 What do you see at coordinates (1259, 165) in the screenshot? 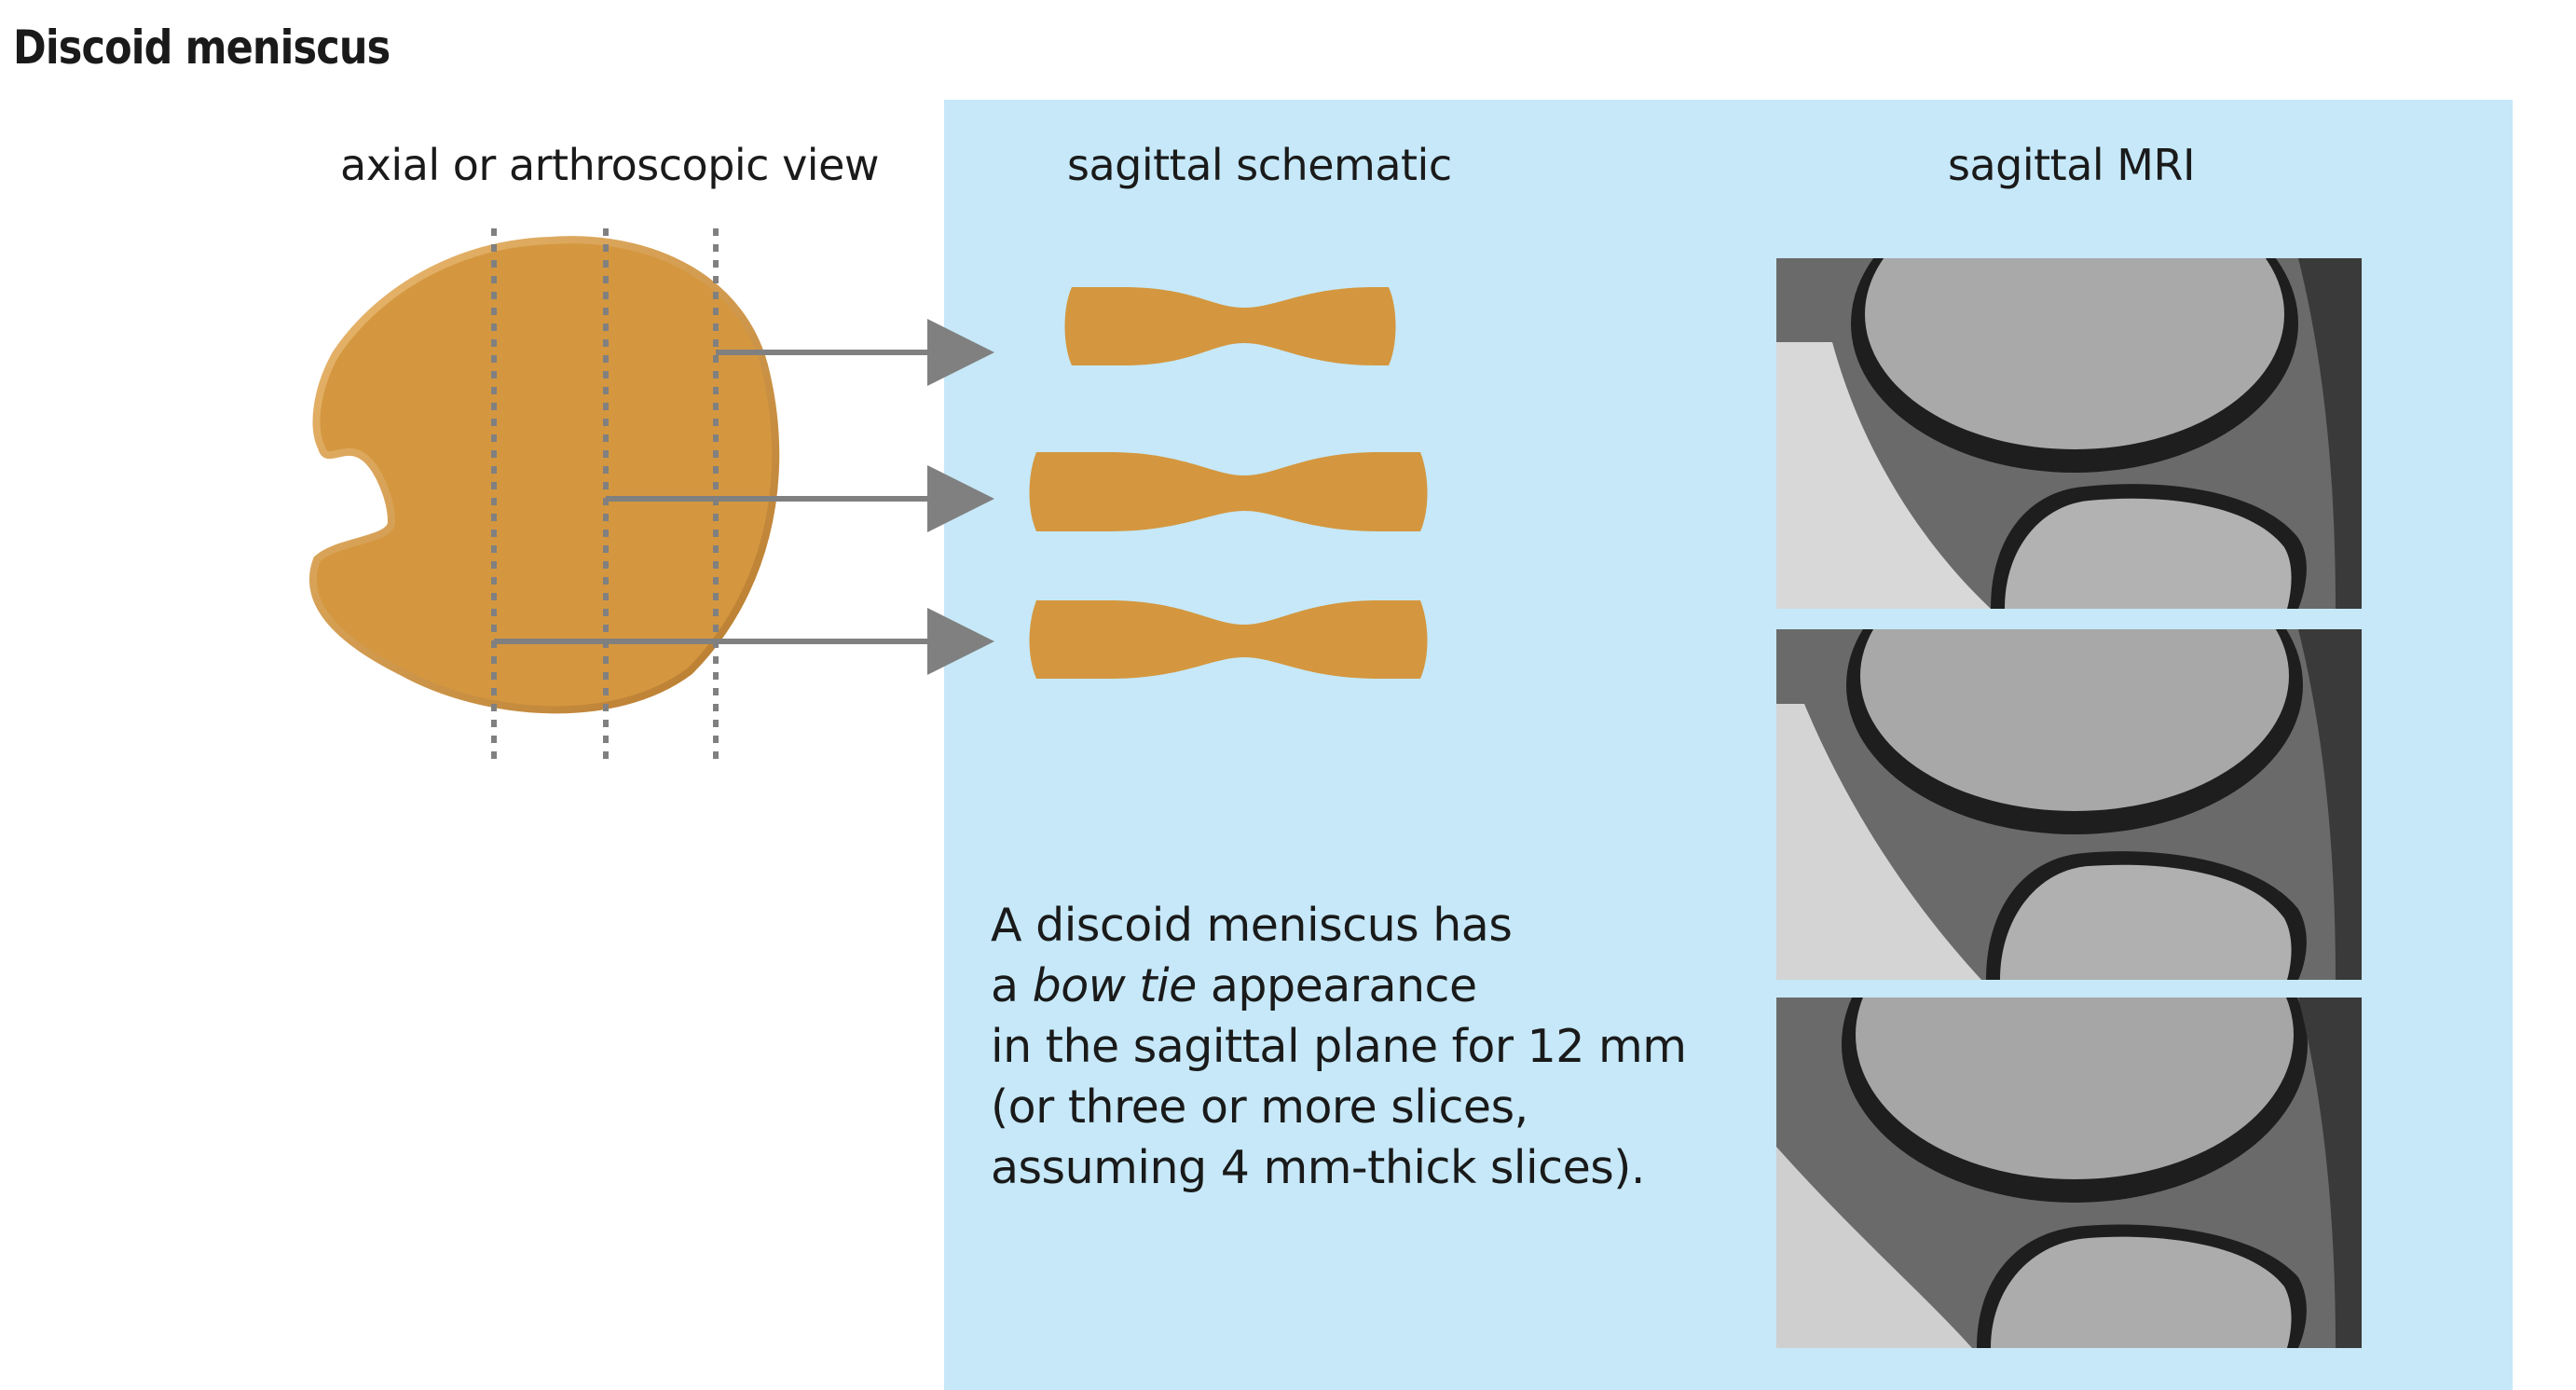
I see `sagittal-schematic-label: sagittal schematic` at bounding box center [1259, 165].